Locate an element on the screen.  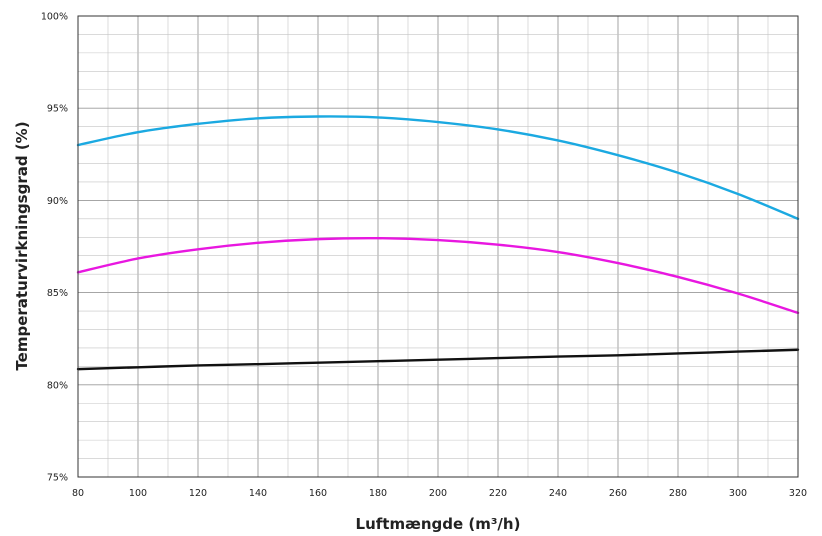
x-tick-label: 240 is located at coordinates (558, 493).